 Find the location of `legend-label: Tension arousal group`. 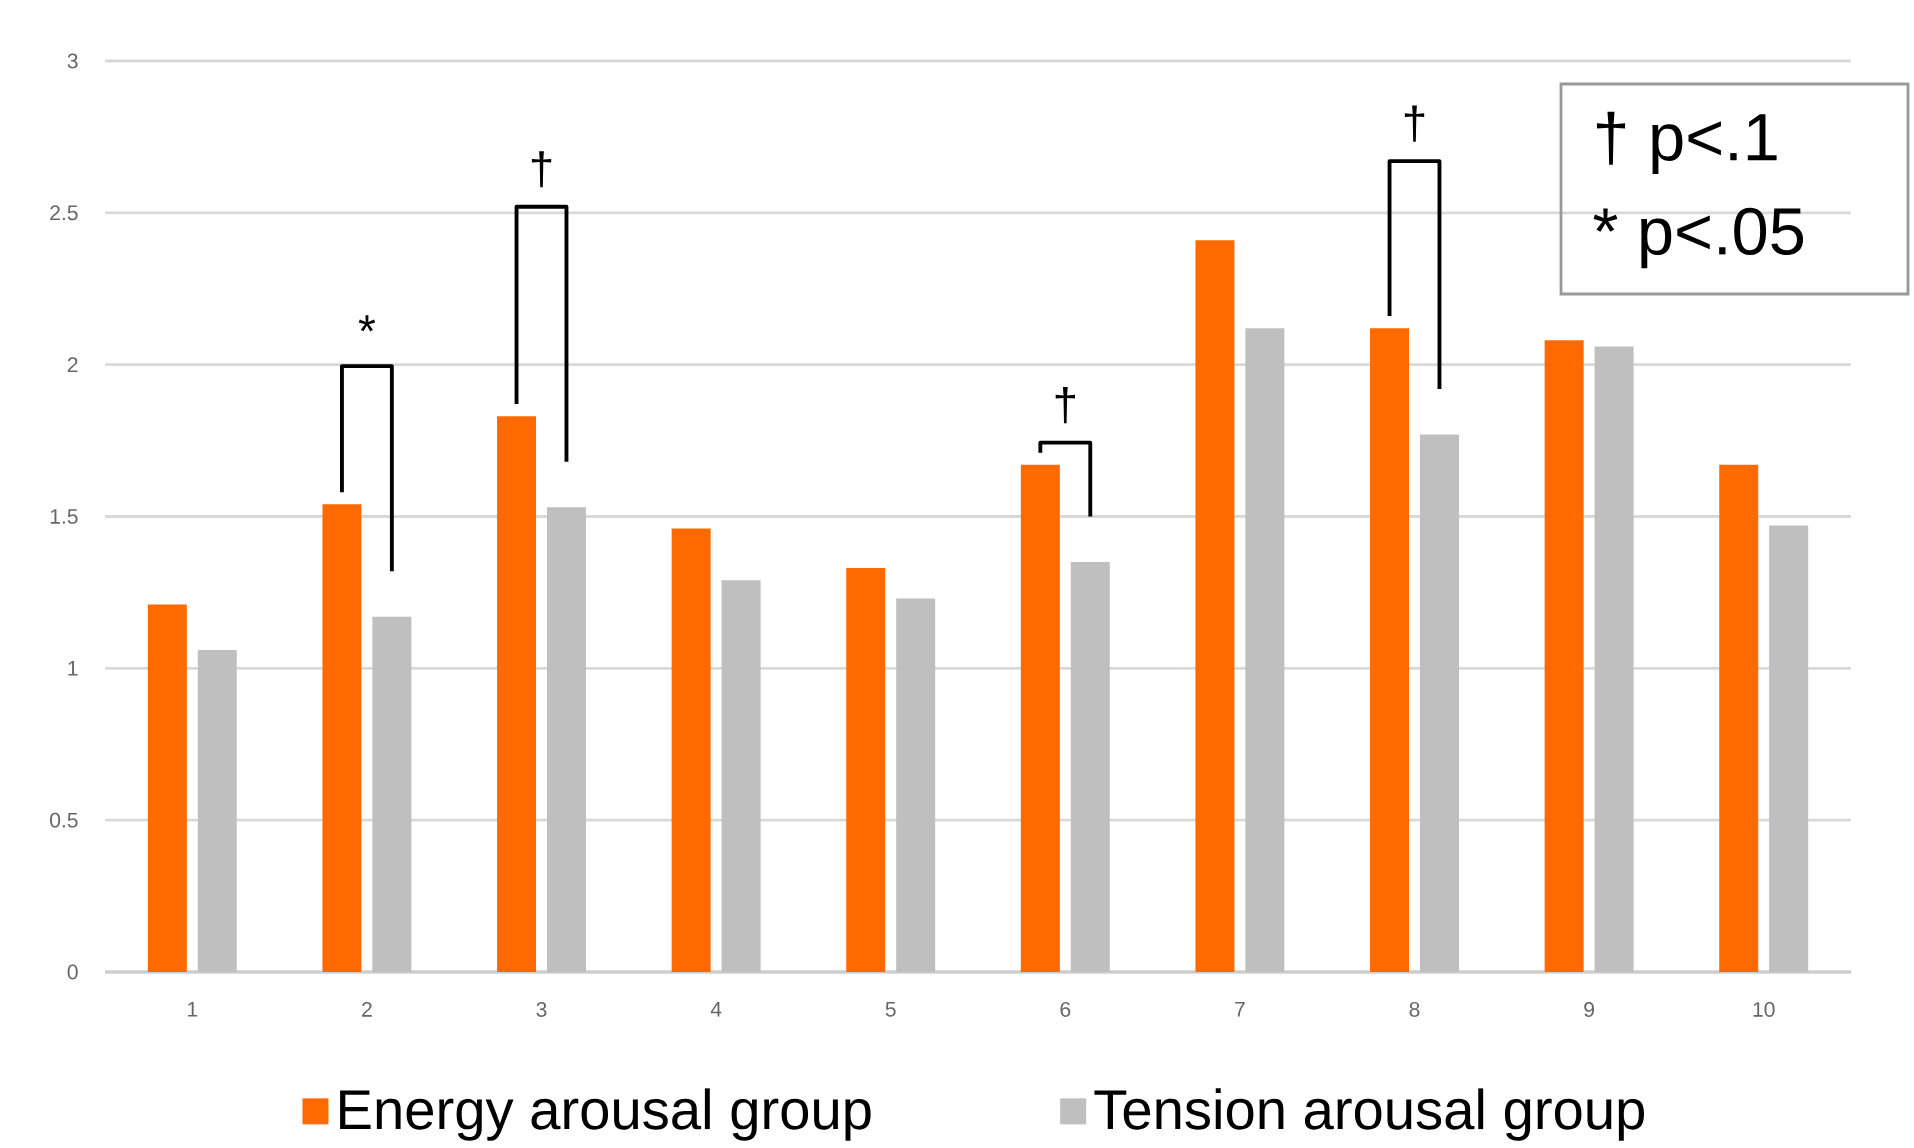

legend-label: Tension arousal group is located at coordinates (1369, 1114).